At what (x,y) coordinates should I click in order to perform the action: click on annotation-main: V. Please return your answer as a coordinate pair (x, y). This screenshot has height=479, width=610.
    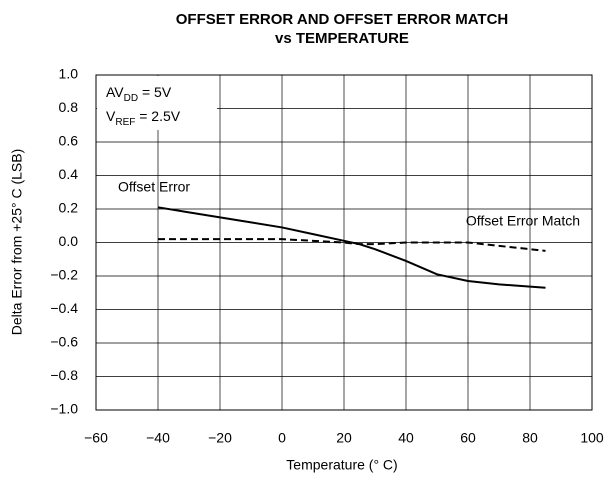
    Looking at the image, I should click on (111, 116).